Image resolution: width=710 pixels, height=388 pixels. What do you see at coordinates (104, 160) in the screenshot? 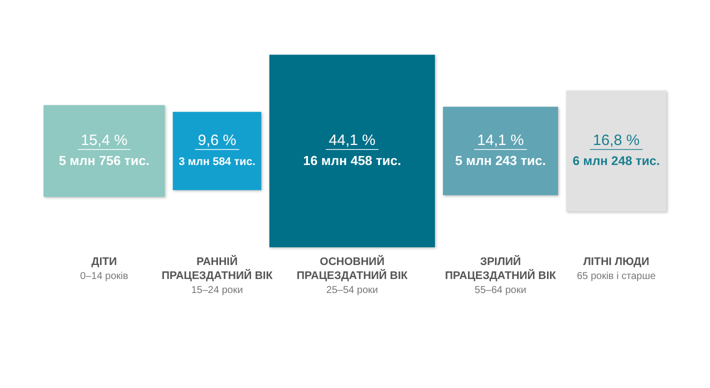
I see `text: 5 млн 756 тис.` at bounding box center [104, 160].